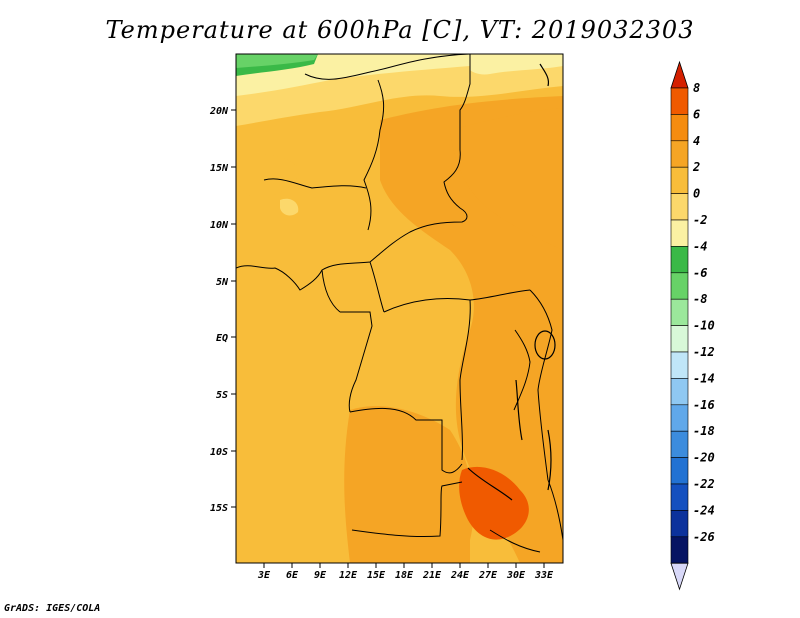  Describe the element at coordinates (516, 572) in the screenshot. I see `lon-tick: 30E` at that location.